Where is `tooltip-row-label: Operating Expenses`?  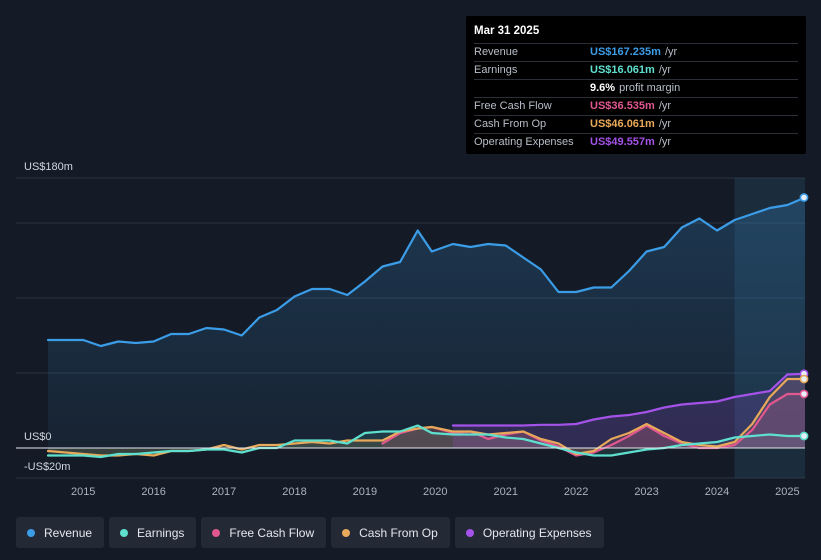
tooltip-row-label: Operating Expenses is located at coordinates (524, 142).